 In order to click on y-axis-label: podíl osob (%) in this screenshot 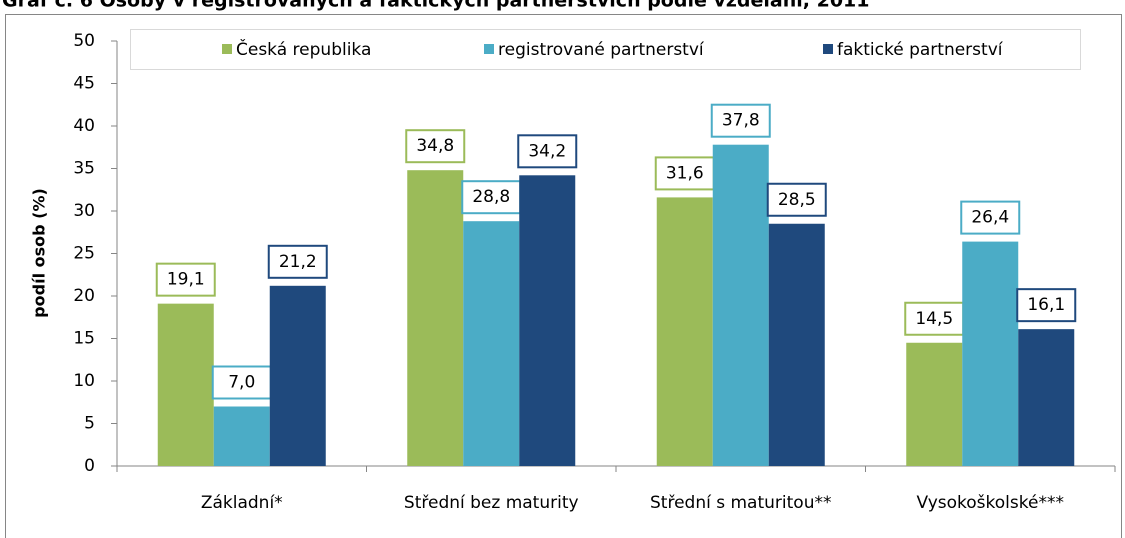, I will do `click(39, 253)`.